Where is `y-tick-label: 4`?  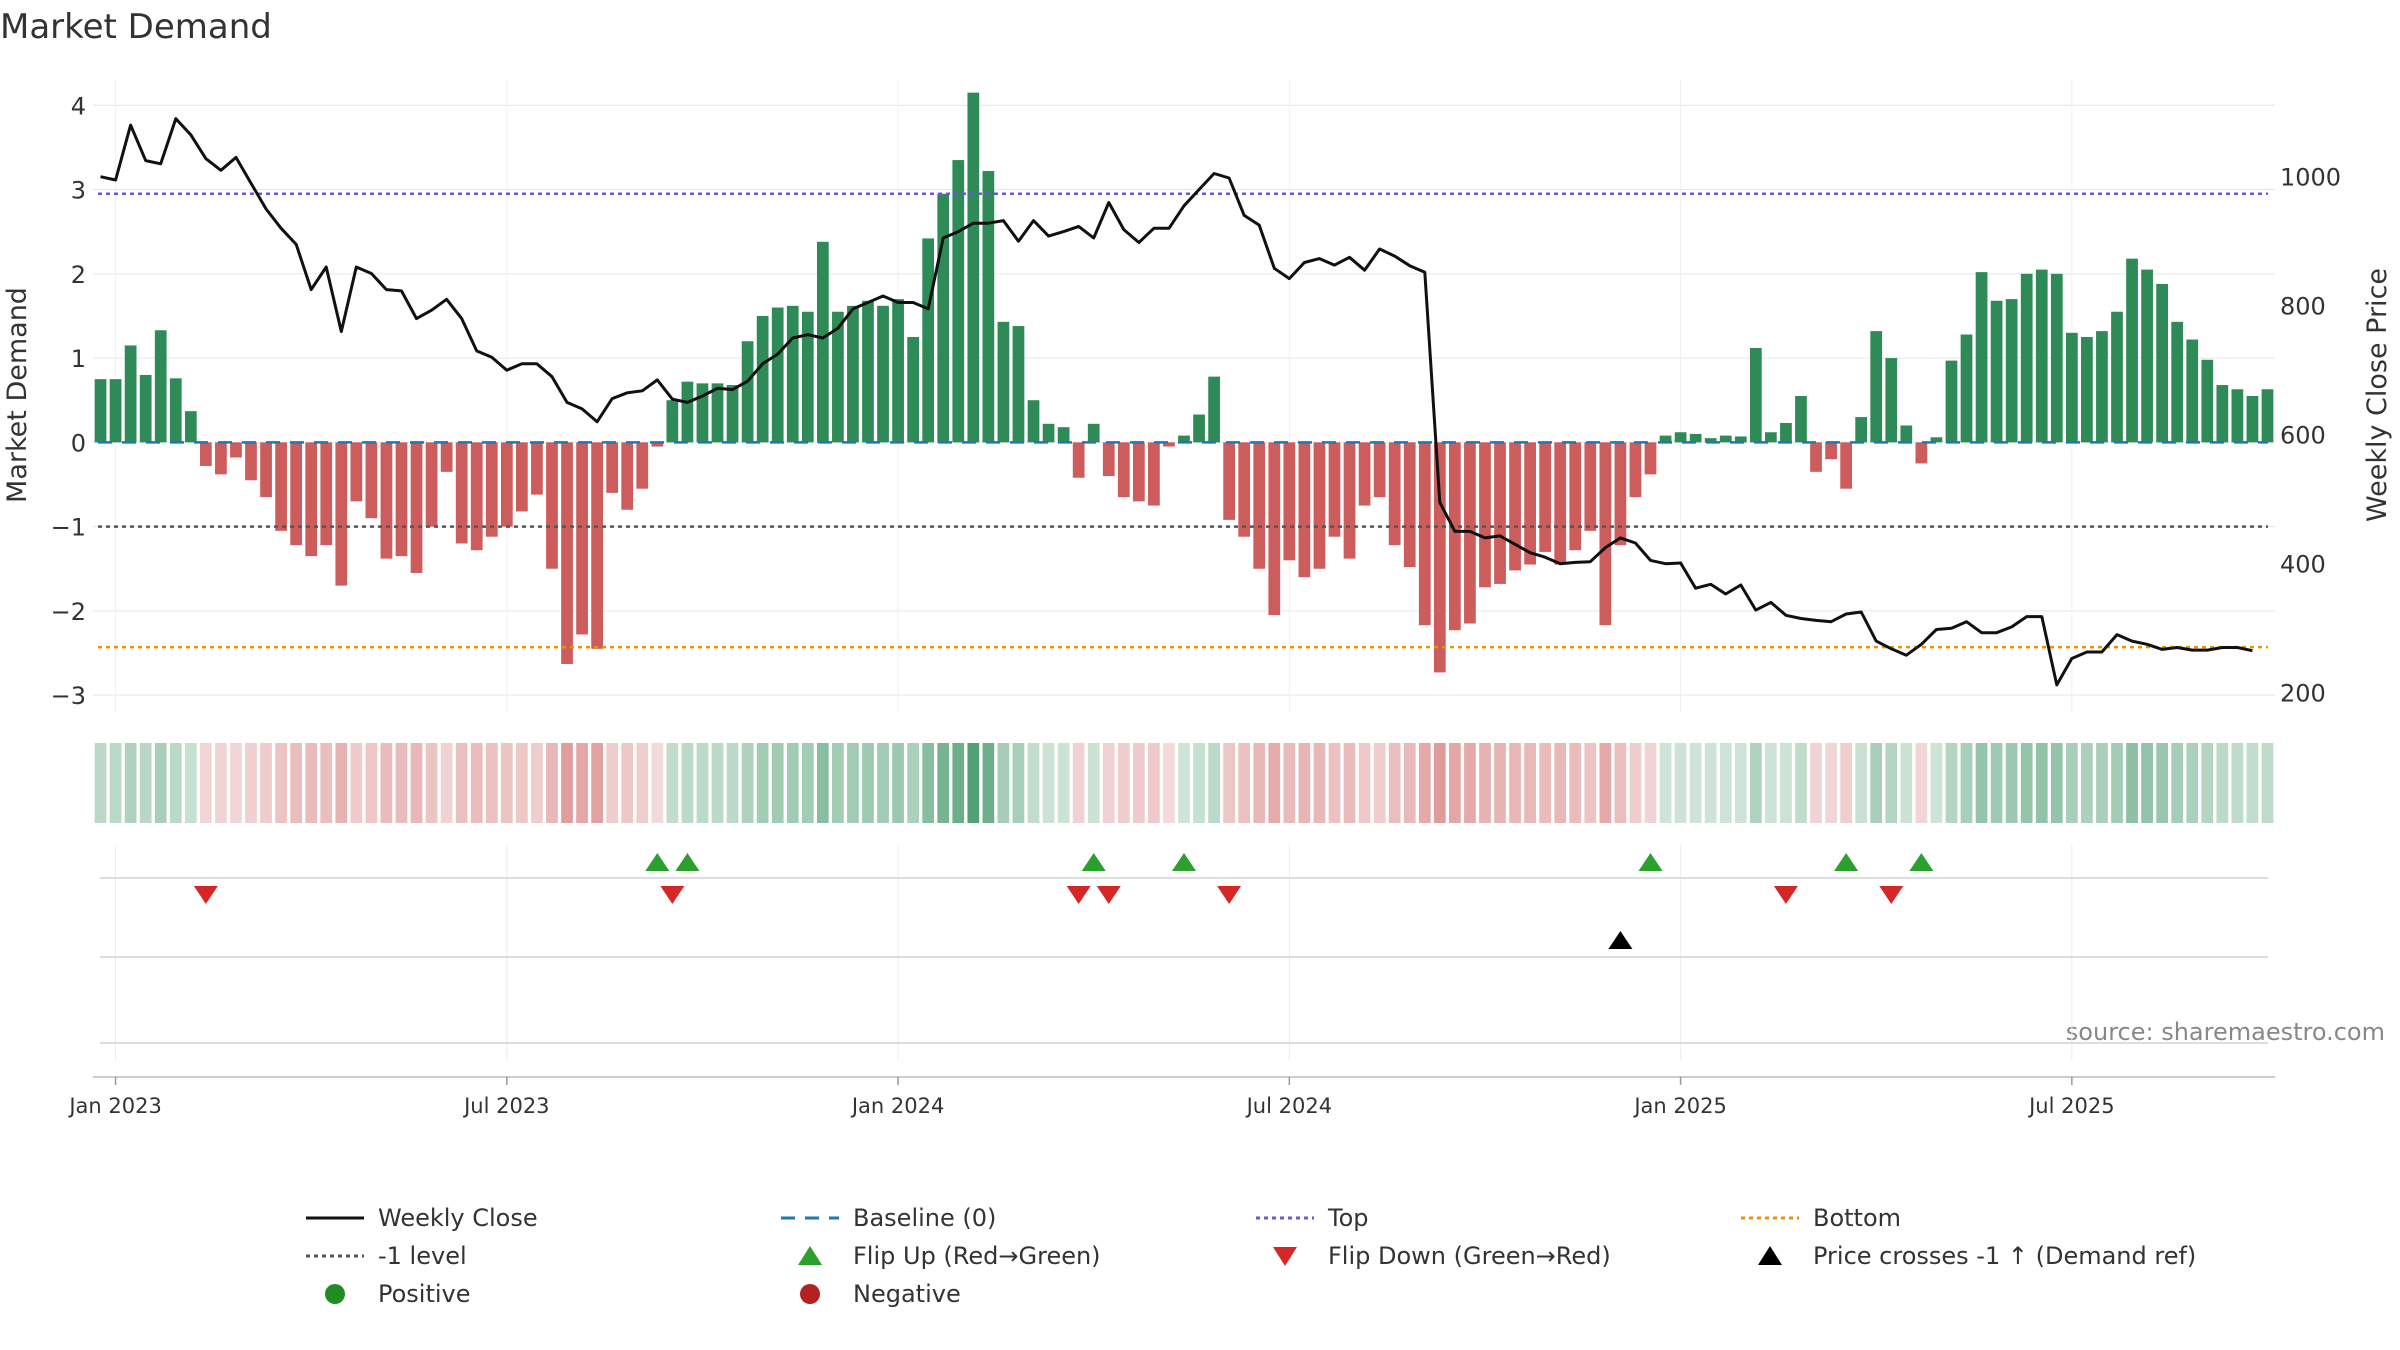
y-tick-label: 4 is located at coordinates (78, 106).